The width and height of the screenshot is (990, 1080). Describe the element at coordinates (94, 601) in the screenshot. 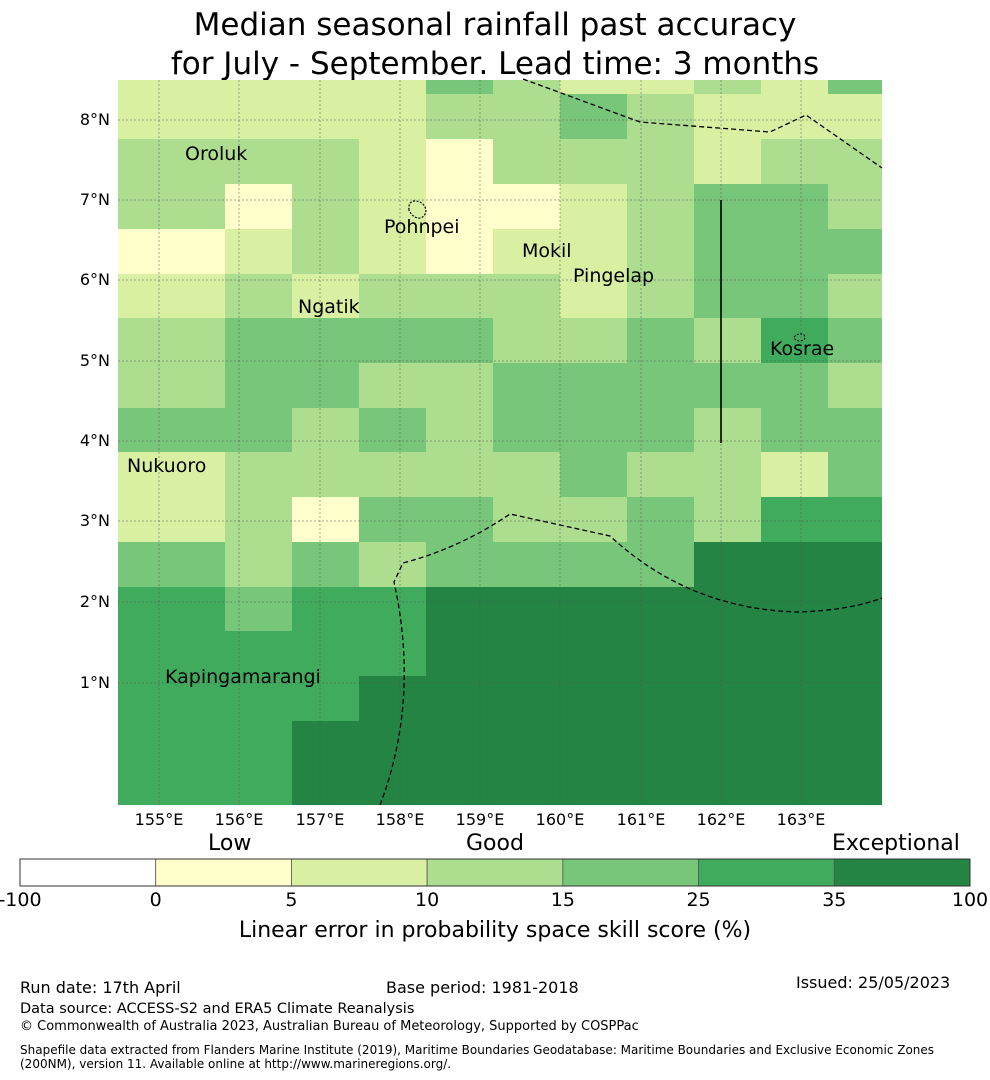

I see `lat-tick-label: 2°N` at that location.